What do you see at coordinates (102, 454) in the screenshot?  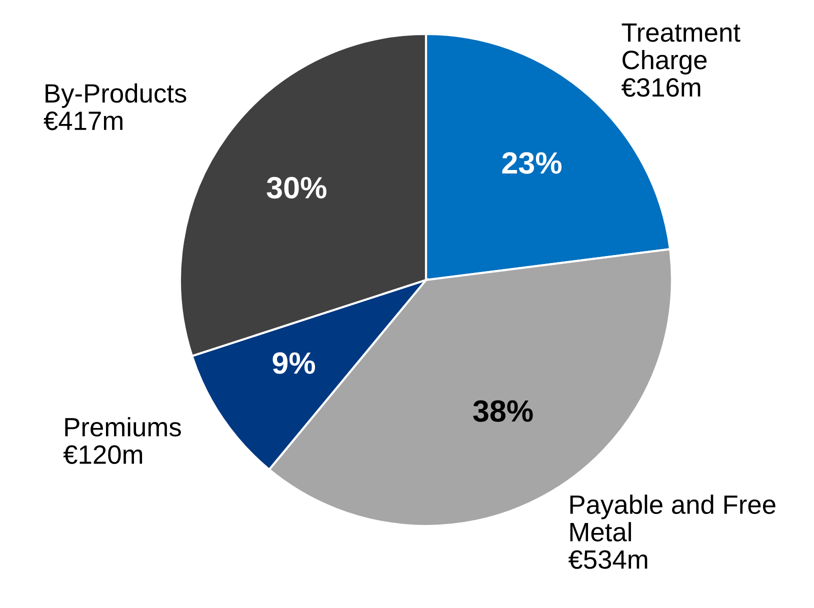 I see `text: €120m` at bounding box center [102, 454].